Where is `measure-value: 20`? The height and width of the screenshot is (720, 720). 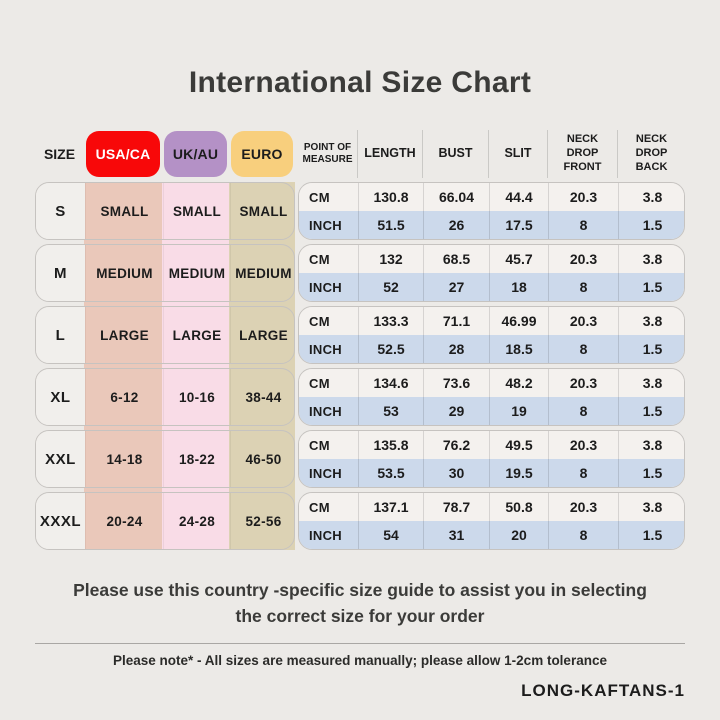 measure-value: 20 is located at coordinates (518, 535).